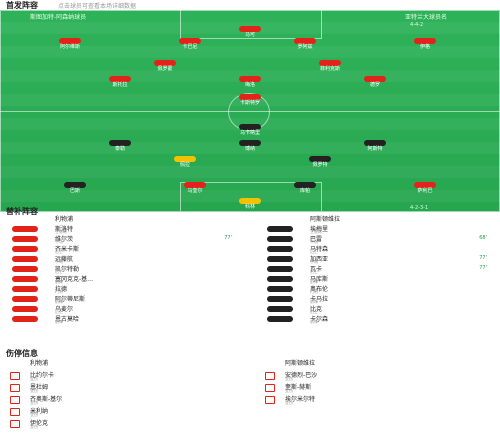 The image size is (500, 440). I want to click on list-item: 远藤航 中场, so click(120, 259).